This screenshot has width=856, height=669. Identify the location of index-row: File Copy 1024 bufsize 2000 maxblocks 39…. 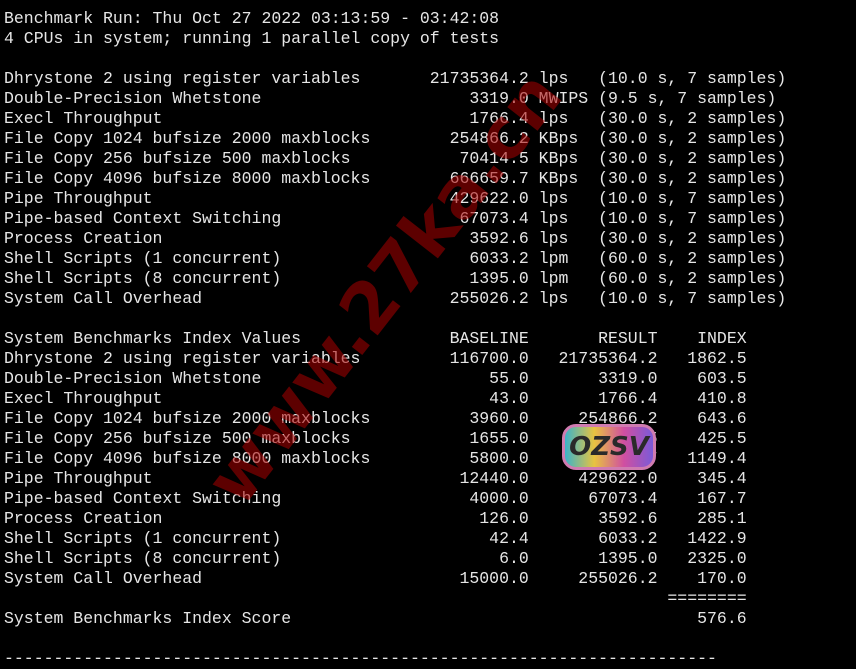
(375, 418).